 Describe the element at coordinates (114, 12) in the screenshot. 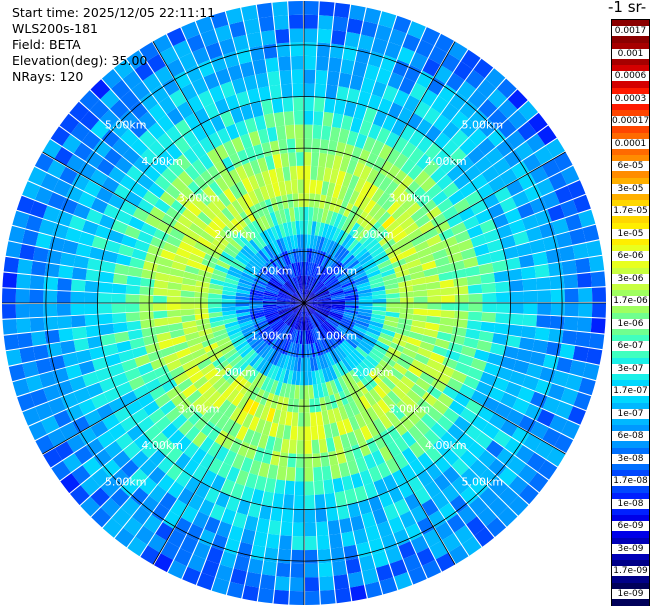

I see `start-time-text: Start time: 2025/12/05 22:11:11` at that location.